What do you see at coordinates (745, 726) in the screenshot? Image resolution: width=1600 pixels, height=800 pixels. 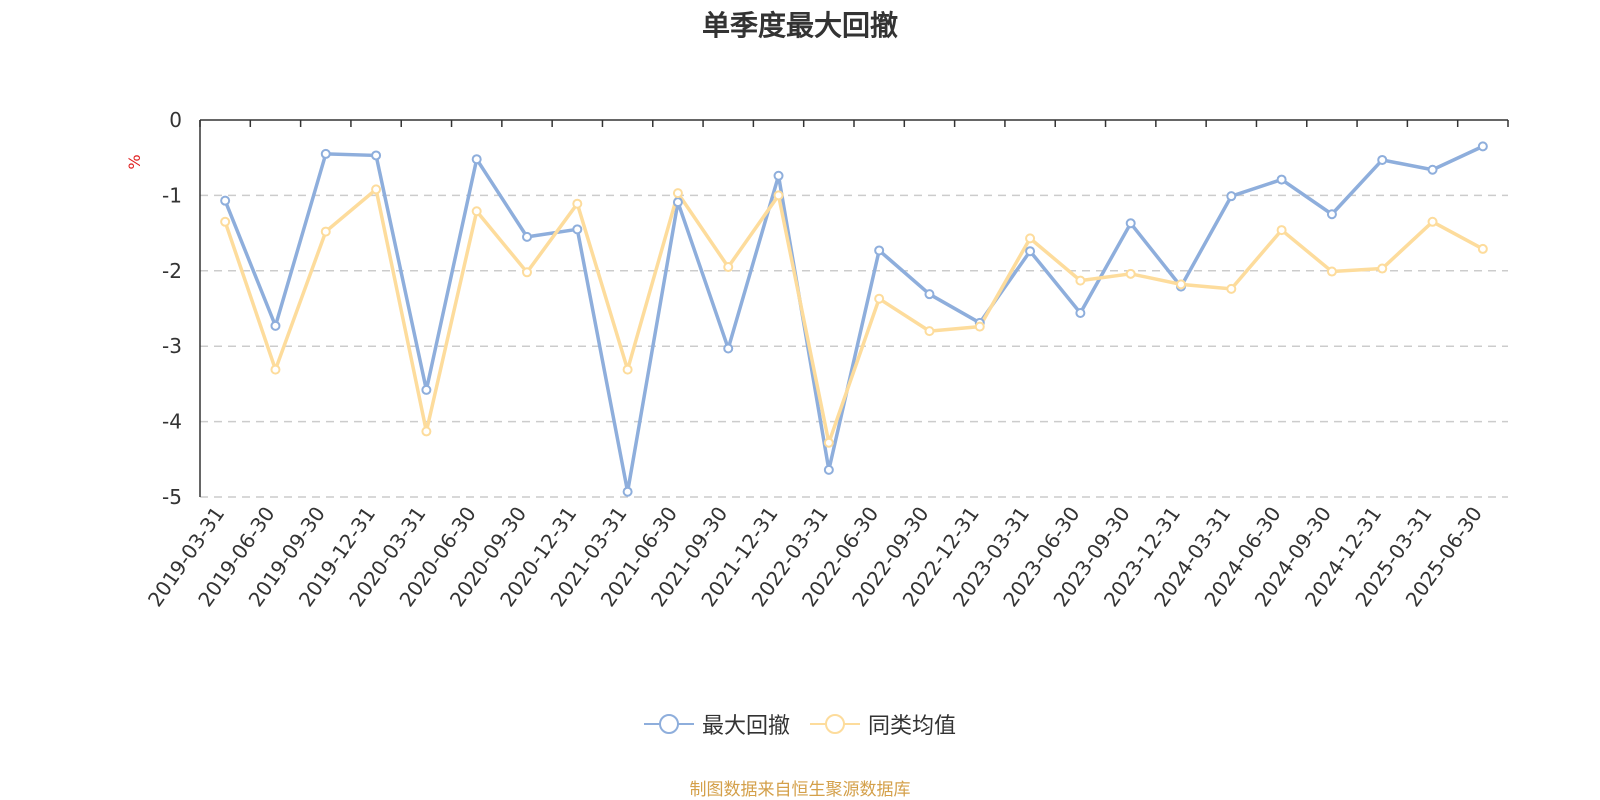 I see `legend-label: 最大回撤` at bounding box center [745, 726].